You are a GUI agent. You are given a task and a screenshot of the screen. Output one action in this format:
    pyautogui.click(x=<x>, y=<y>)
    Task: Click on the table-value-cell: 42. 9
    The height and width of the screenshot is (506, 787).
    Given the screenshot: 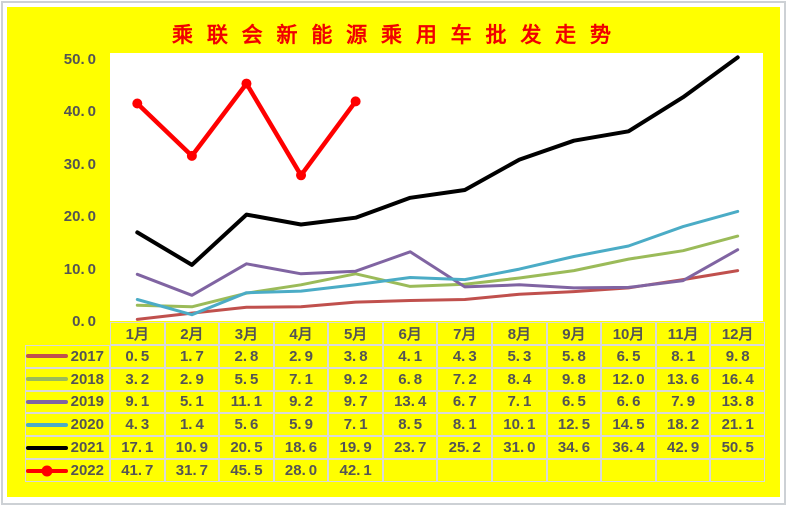 What is the action you would take?
    pyautogui.click(x=683, y=448)
    